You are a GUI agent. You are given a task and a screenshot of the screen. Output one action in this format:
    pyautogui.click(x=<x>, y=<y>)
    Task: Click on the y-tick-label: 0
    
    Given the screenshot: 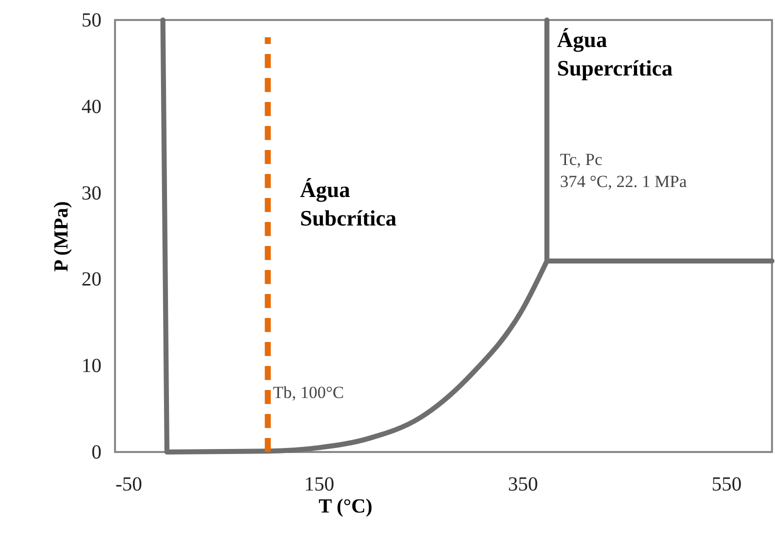 What is the action you would take?
    pyautogui.click(x=97, y=453)
    